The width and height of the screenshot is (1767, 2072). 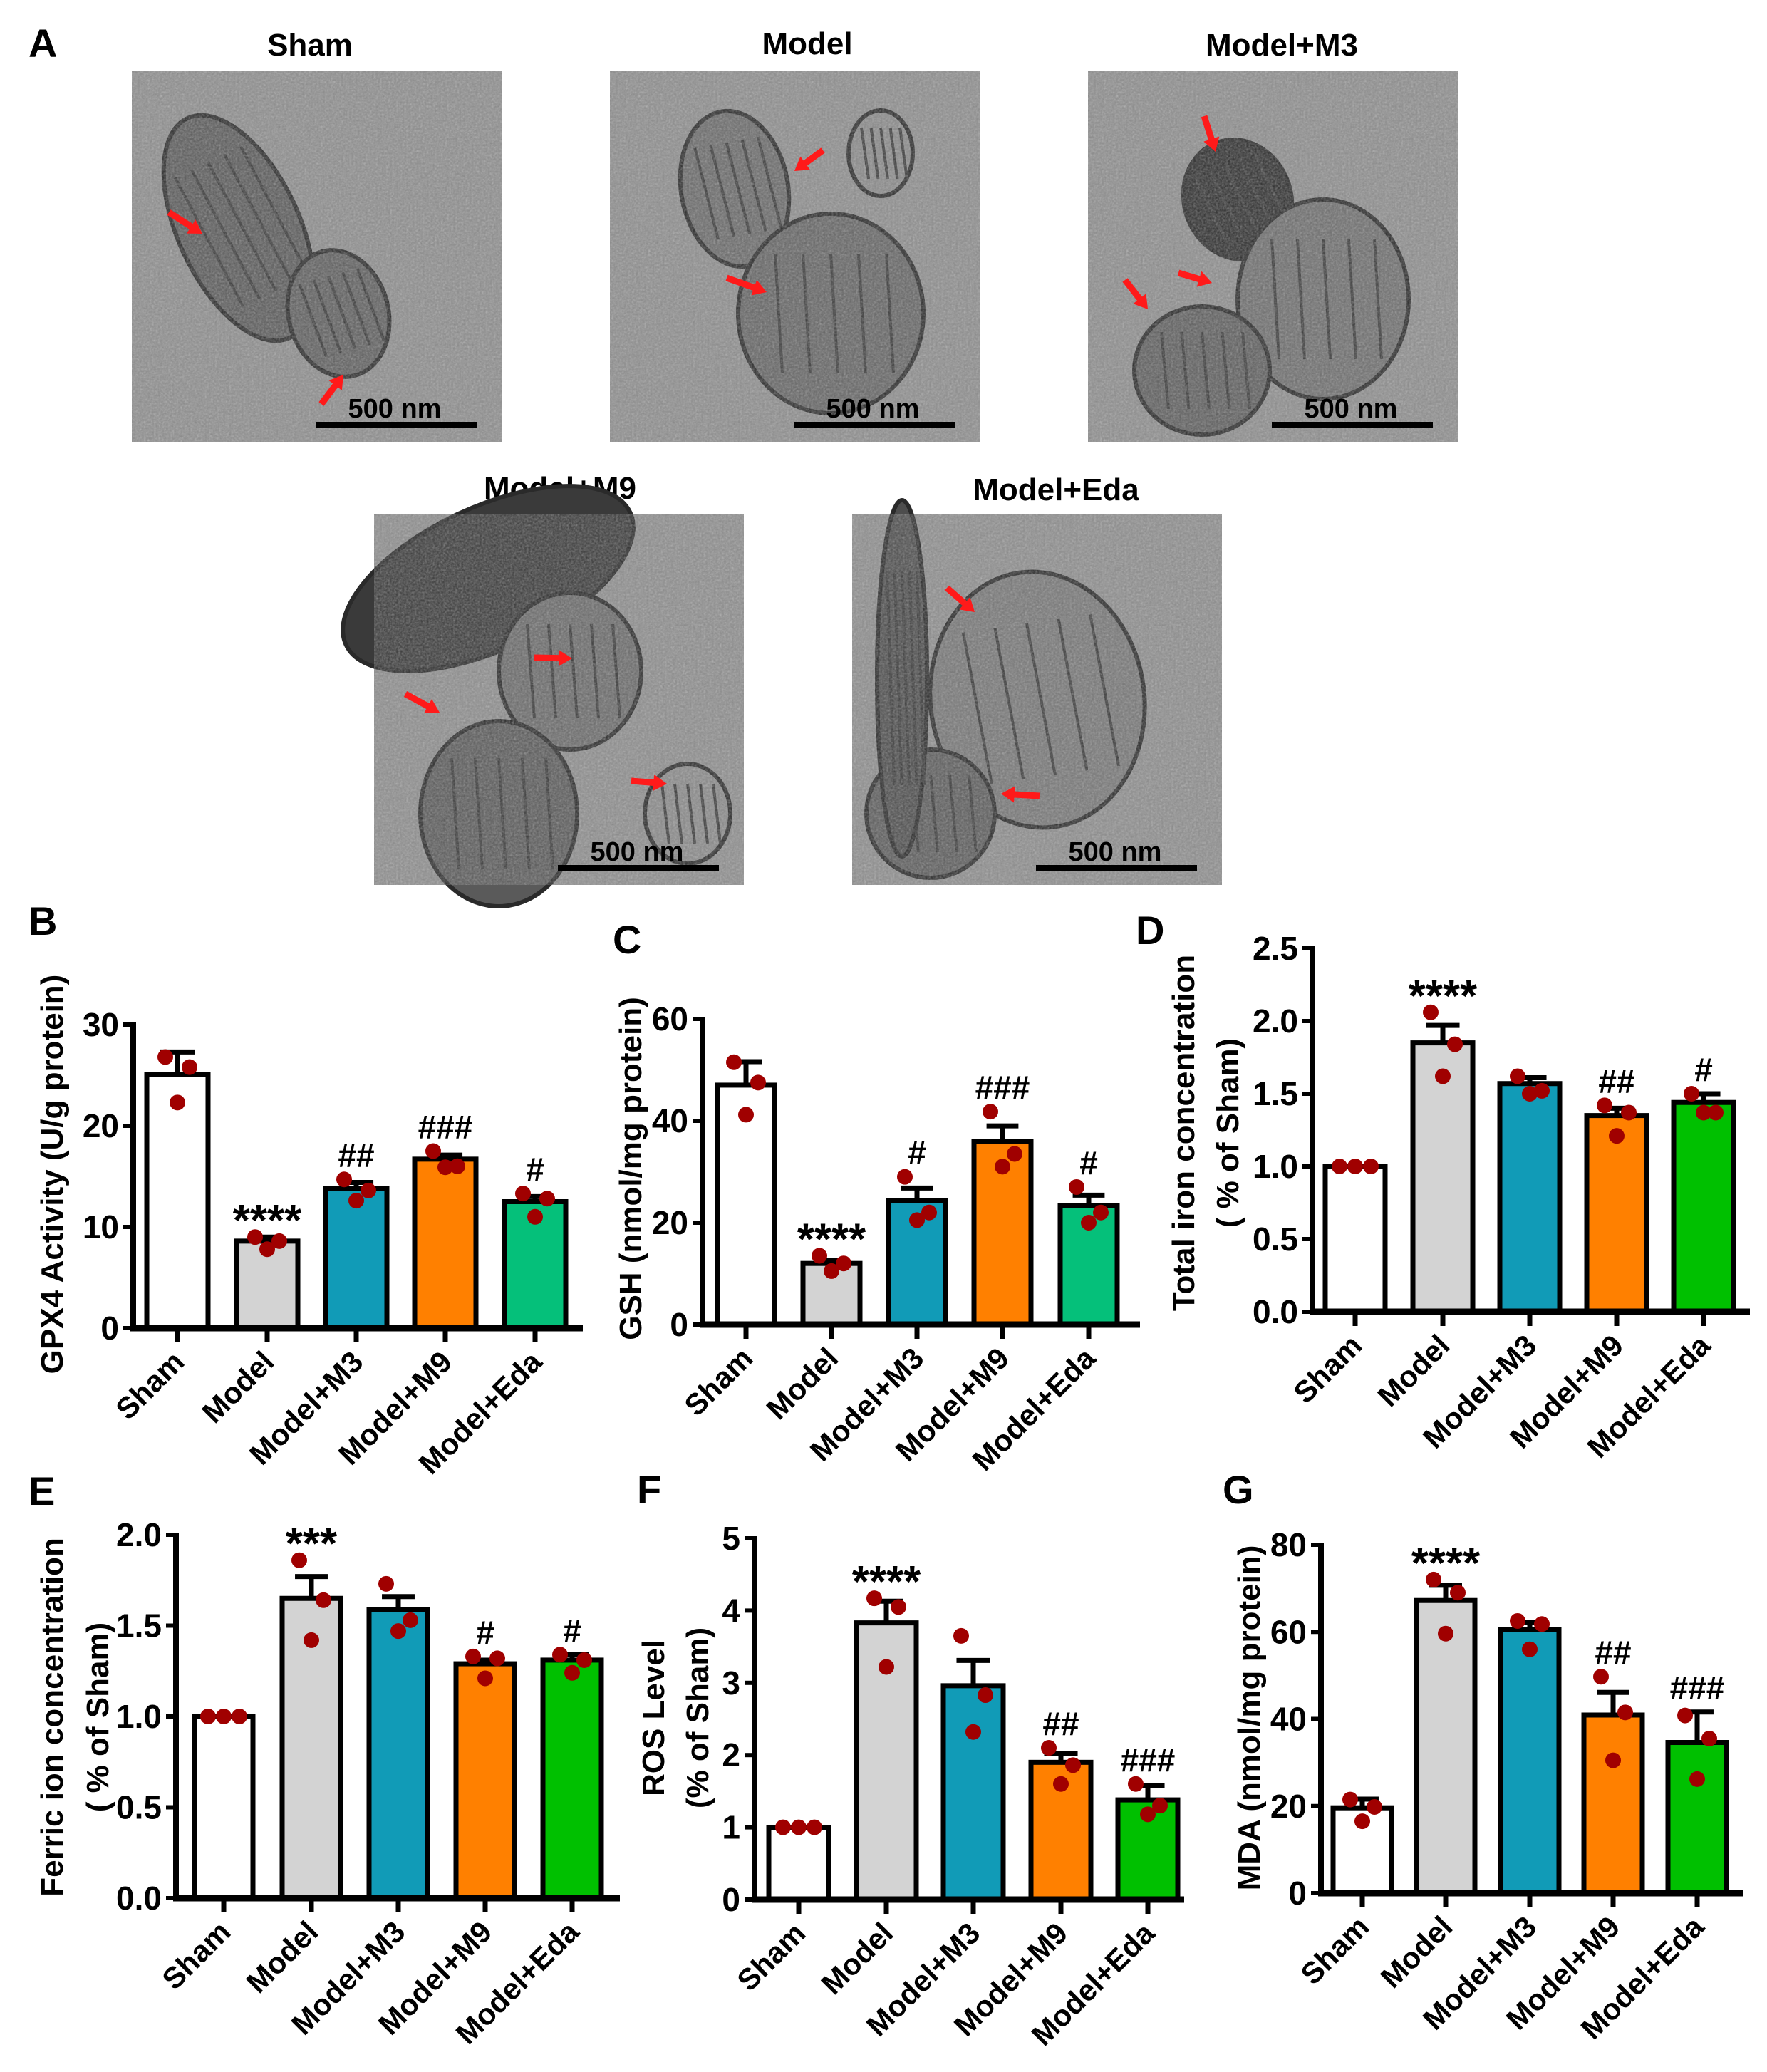 I want to click on micrograph-3: Model+M3 500 nm, so click(x=1273, y=235).